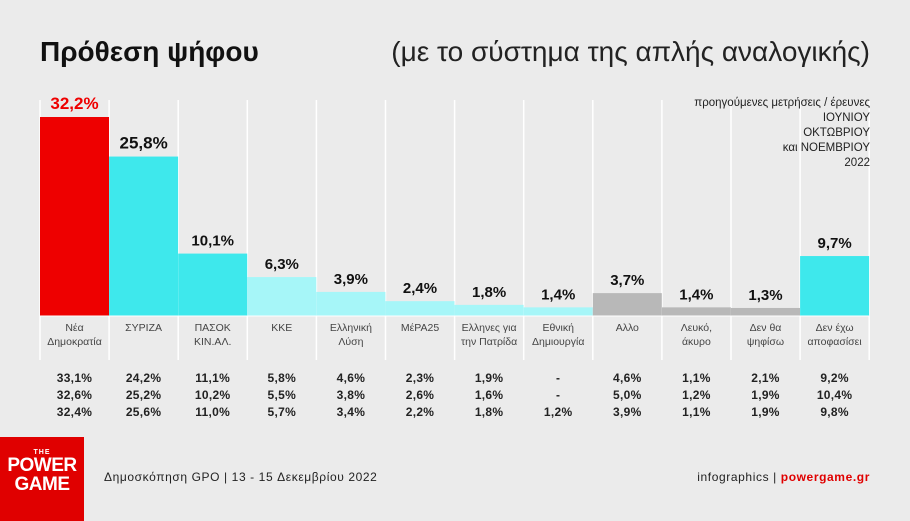 This screenshot has width=910, height=521. What do you see at coordinates (281, 328) in the screenshot?
I see `category-label: ΚΚΕ` at bounding box center [281, 328].